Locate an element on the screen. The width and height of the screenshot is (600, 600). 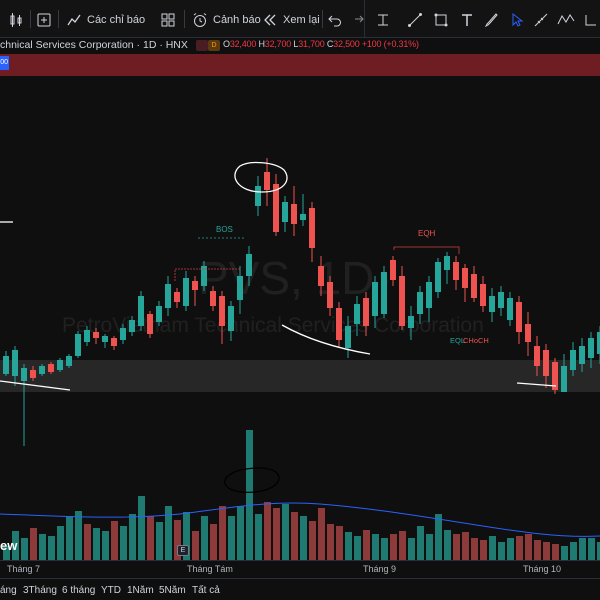
candles-icon is located at coordinates (16, 20).